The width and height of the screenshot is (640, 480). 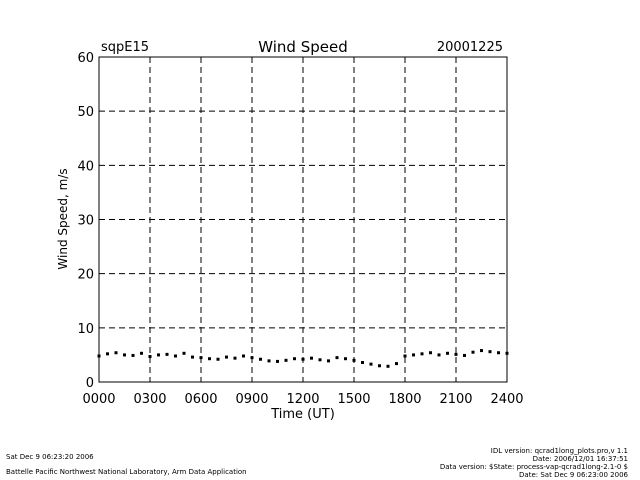 I want to click on x-tick-label: 1500, so click(x=353, y=399).